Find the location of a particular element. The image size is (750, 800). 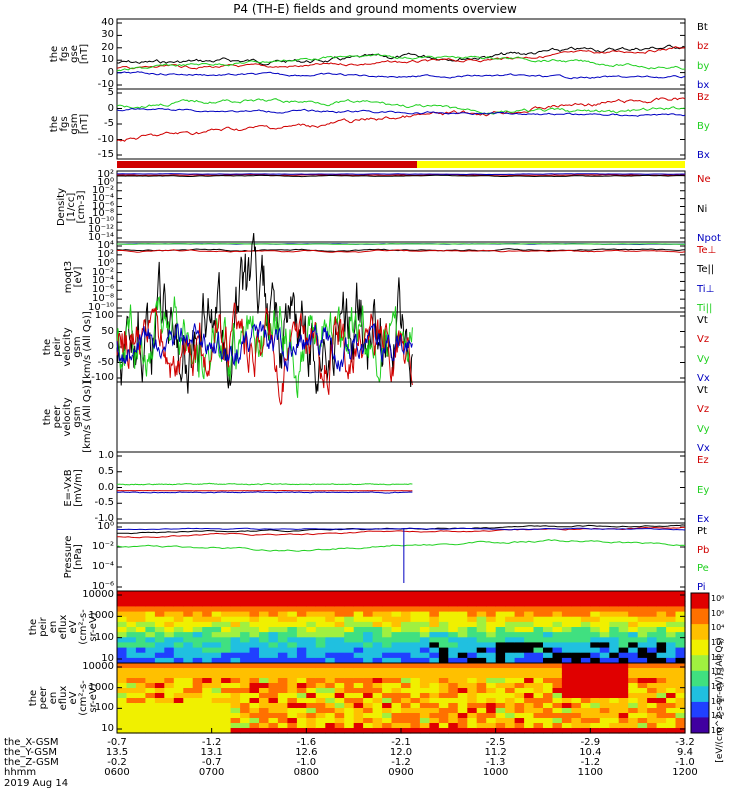

y-tick-label: 10⁰ is located at coordinates (105, 526).